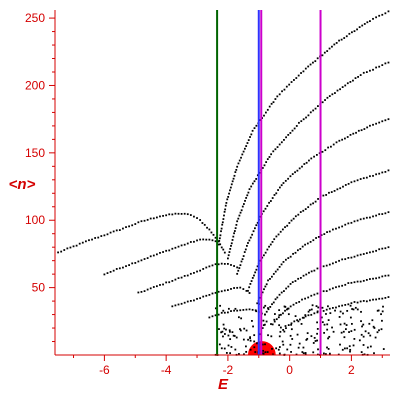 This screenshot has width=400, height=400. Describe the element at coordinates (223, 384) in the screenshot. I see `x-axis-label: E` at that location.